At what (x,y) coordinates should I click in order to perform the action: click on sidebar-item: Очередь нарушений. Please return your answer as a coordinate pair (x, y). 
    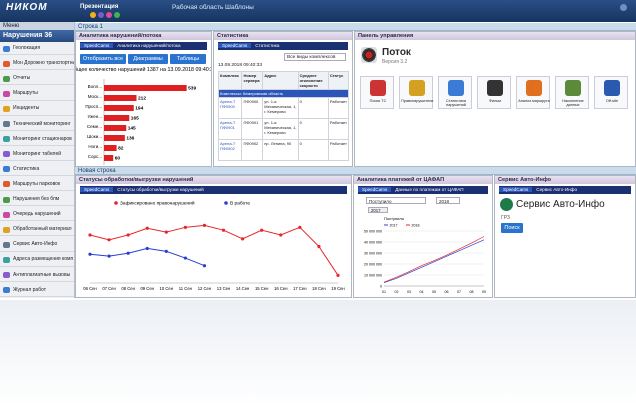
    Looking at the image, I should click on (37, 215).